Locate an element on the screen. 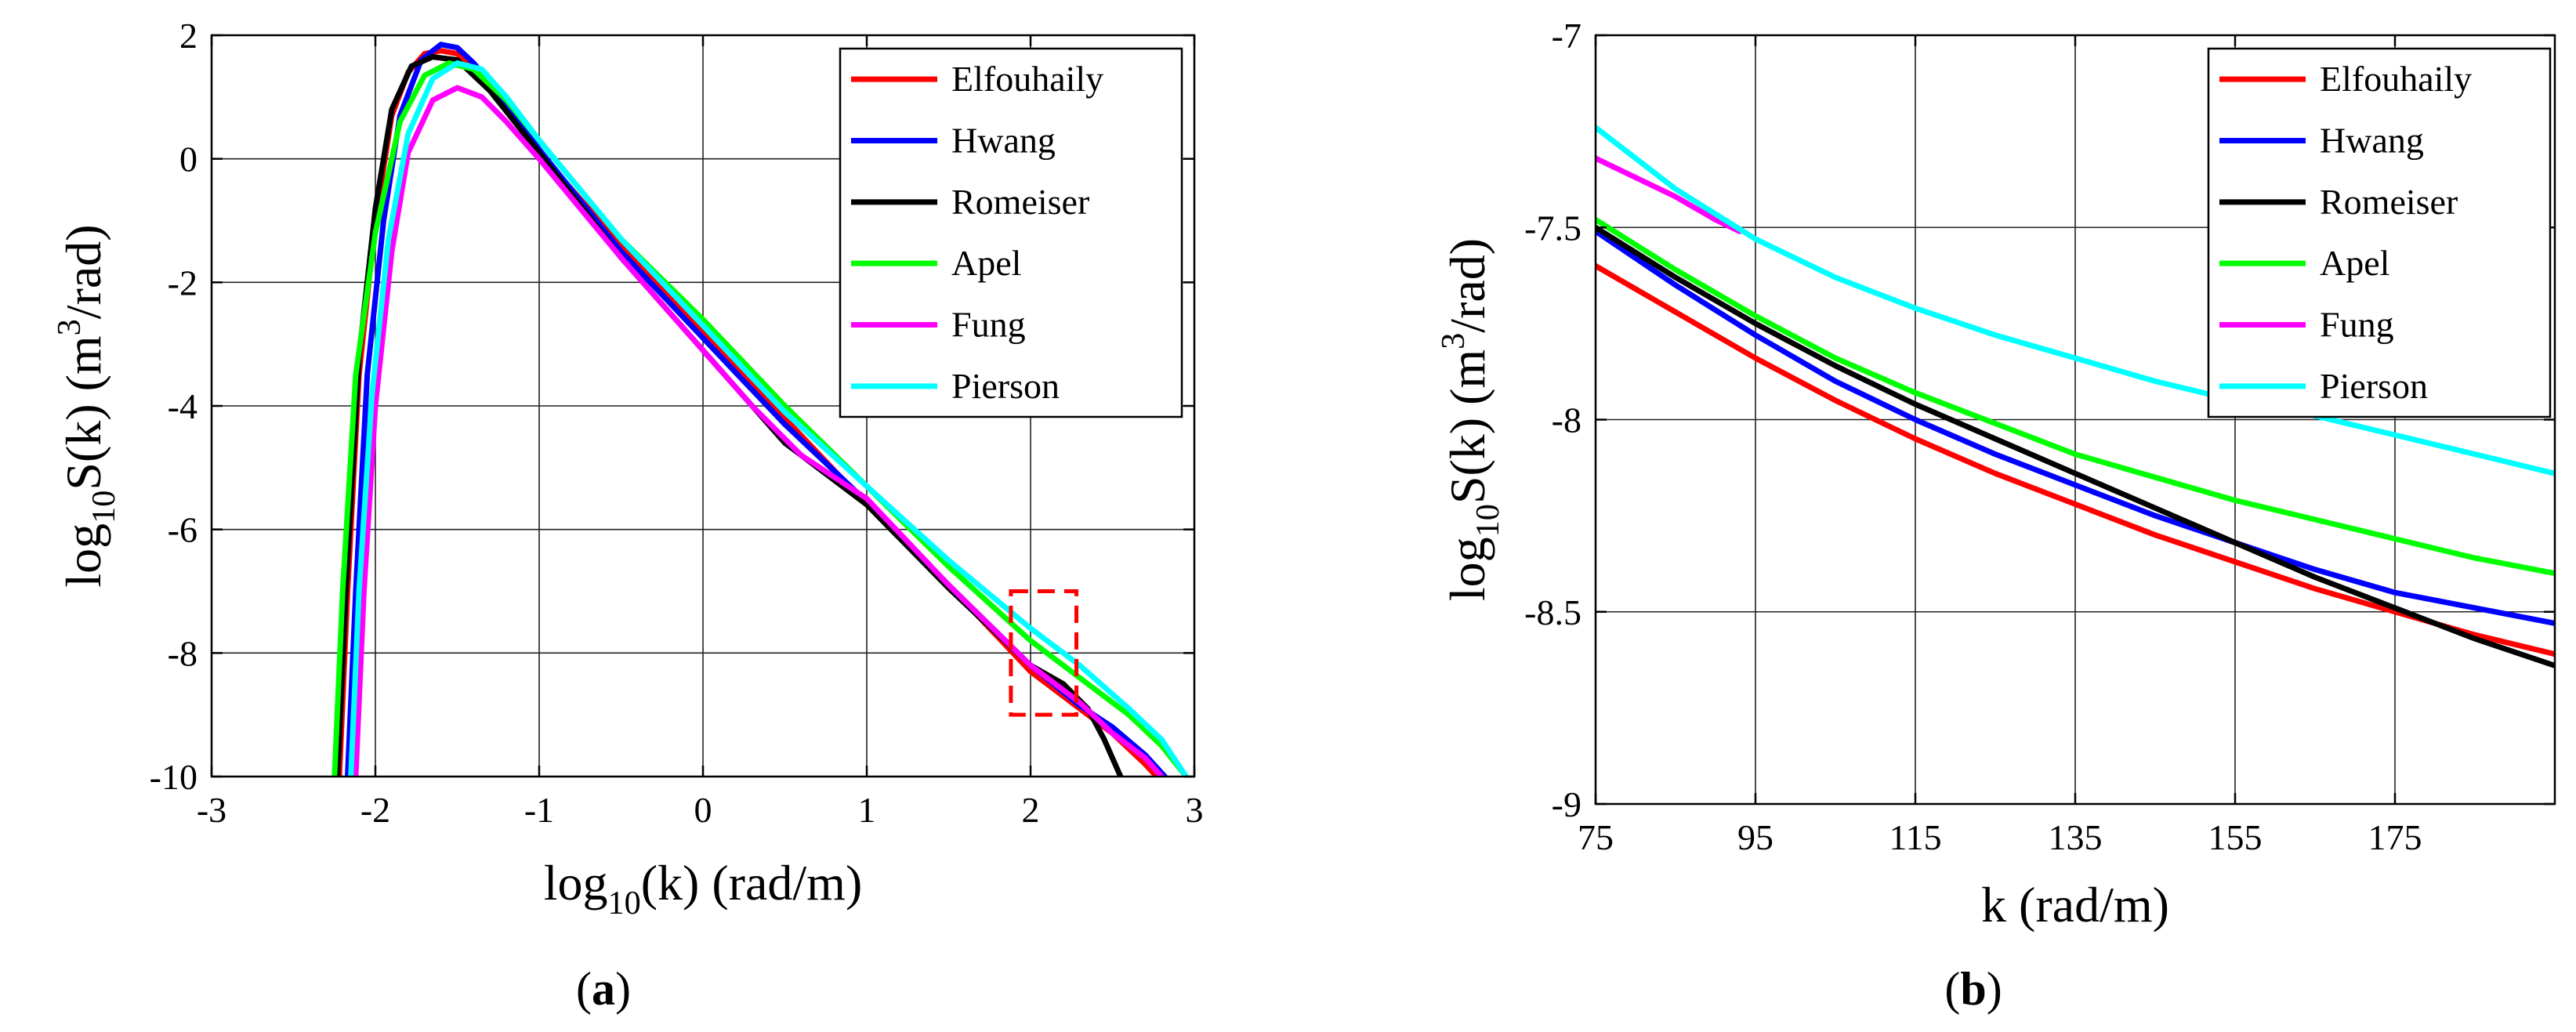  y-tick-label: -4 is located at coordinates (182, 406).